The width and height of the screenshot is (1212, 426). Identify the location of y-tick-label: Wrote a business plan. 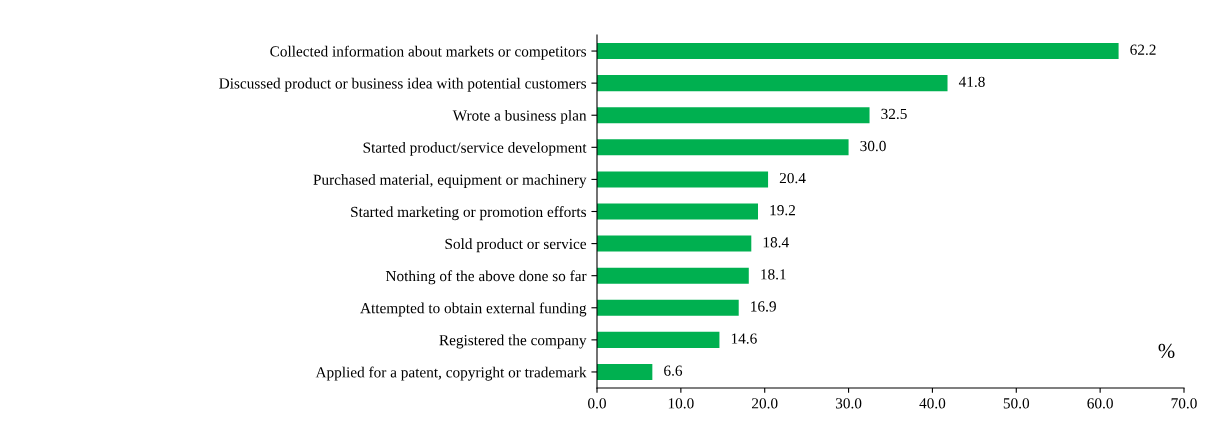
(519, 116).